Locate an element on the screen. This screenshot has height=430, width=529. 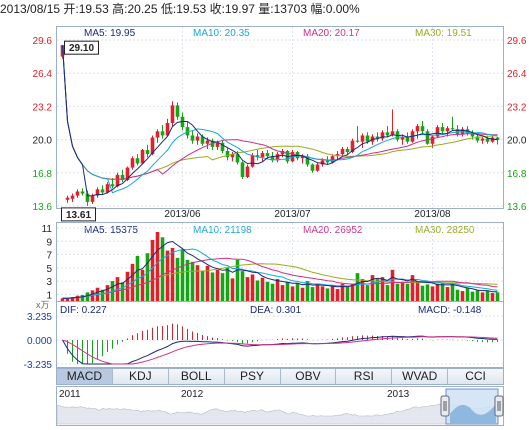
navigator-left-handle is located at coordinates (445, 406).